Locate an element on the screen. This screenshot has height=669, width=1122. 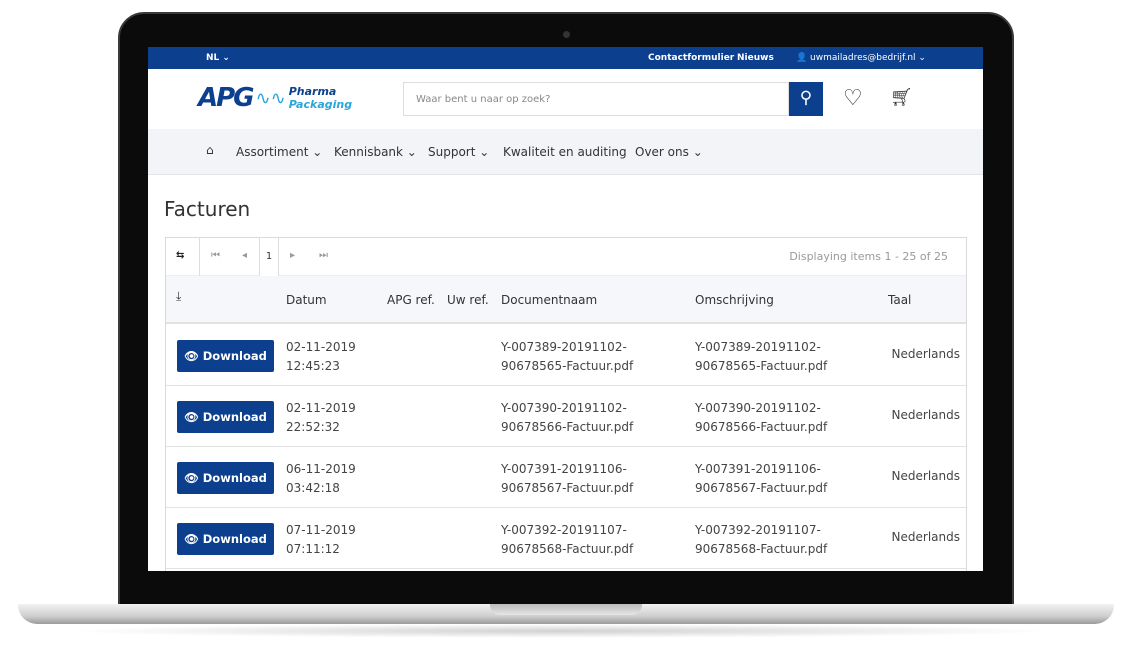
date: 06-11-2019 is located at coordinates (321, 469).